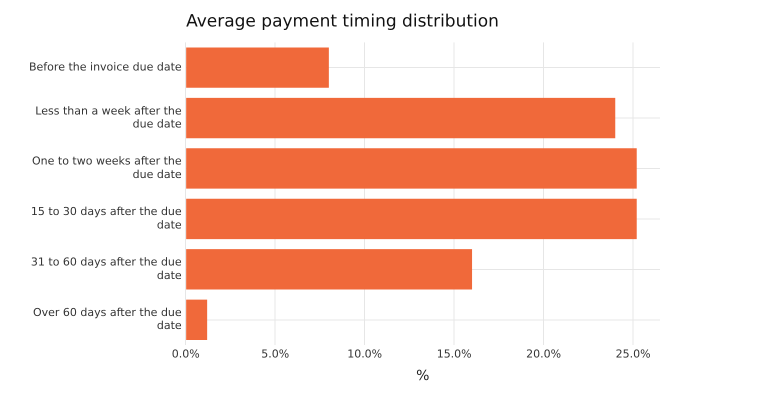 The width and height of the screenshot is (780, 399). What do you see at coordinates (105, 67) in the screenshot?
I see `y-tick-label: Before the invoice due date` at bounding box center [105, 67].